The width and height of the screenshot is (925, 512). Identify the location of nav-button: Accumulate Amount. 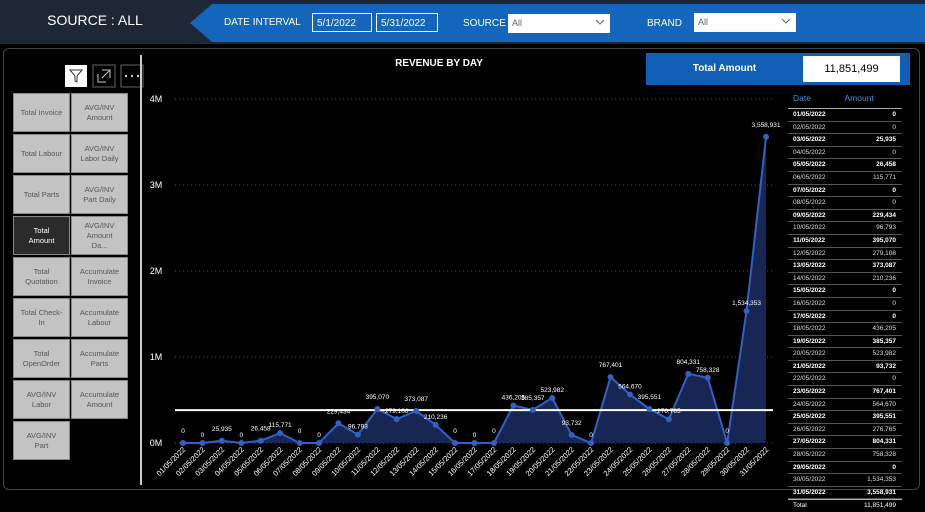
(99, 399).